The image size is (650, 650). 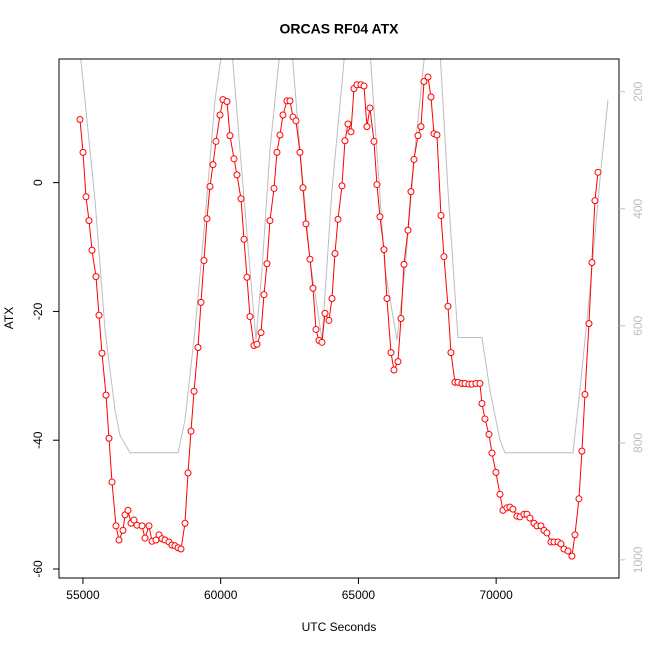 What do you see at coordinates (38, 182) in the screenshot?
I see `y-tick-label: 0` at bounding box center [38, 182].